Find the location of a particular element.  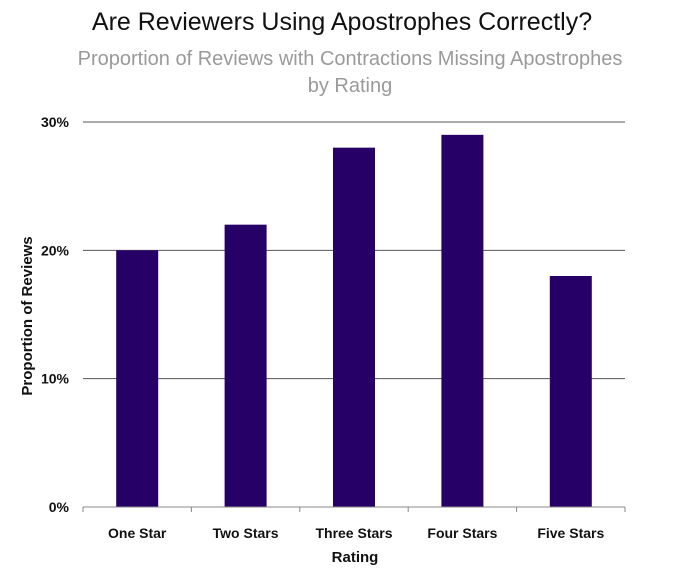

x-tick-label: Three Stars is located at coordinates (353, 533).